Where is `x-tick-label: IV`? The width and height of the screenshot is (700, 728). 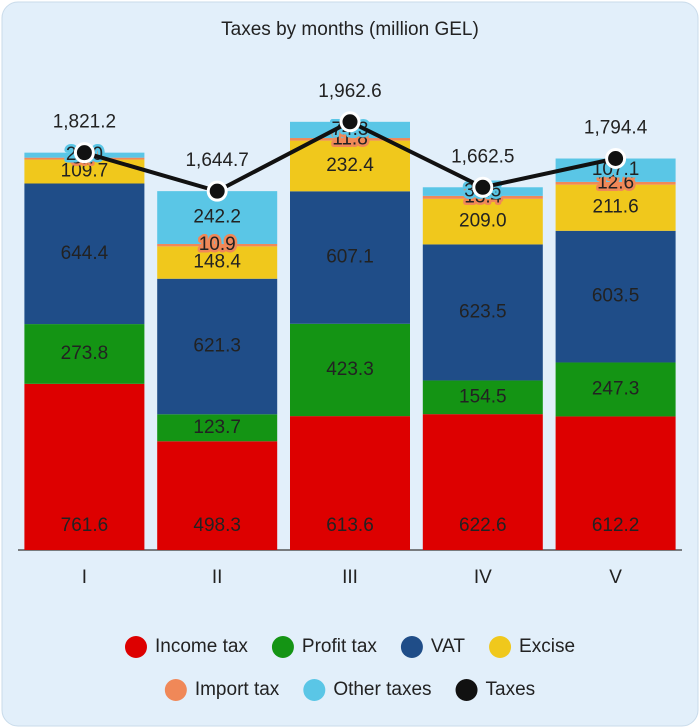 x-tick-label: IV is located at coordinates (483, 577).